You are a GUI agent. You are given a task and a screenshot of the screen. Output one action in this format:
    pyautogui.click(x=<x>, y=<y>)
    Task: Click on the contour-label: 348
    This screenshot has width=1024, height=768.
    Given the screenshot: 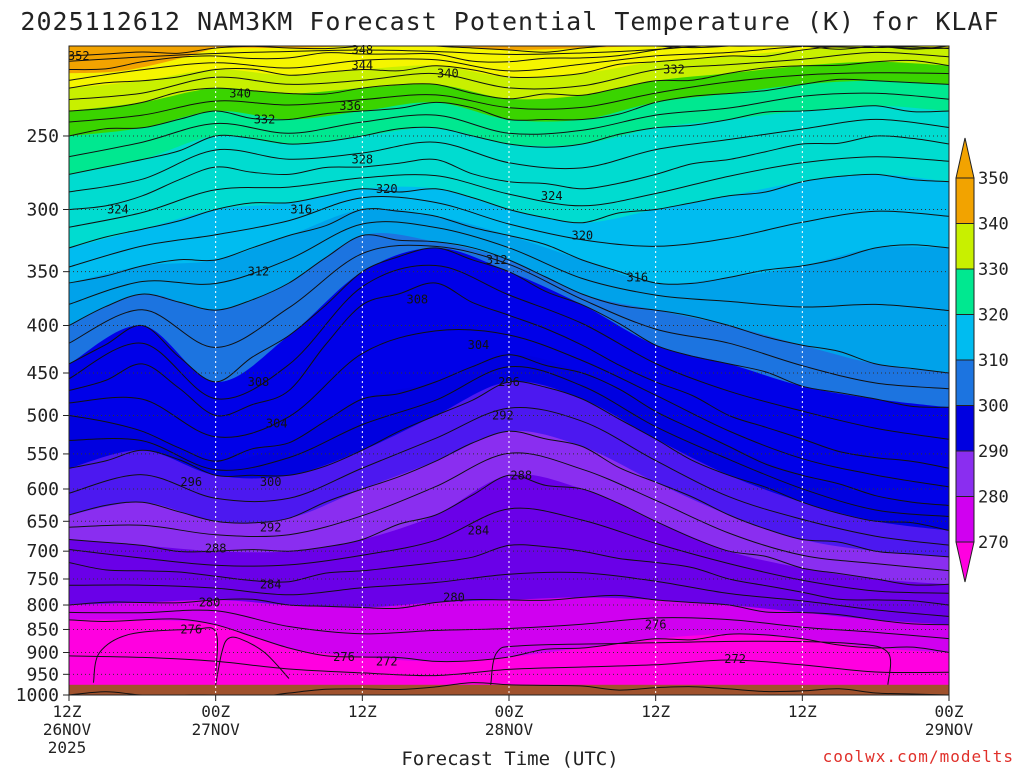 What is the action you would take?
    pyautogui.click(x=362, y=50)
    